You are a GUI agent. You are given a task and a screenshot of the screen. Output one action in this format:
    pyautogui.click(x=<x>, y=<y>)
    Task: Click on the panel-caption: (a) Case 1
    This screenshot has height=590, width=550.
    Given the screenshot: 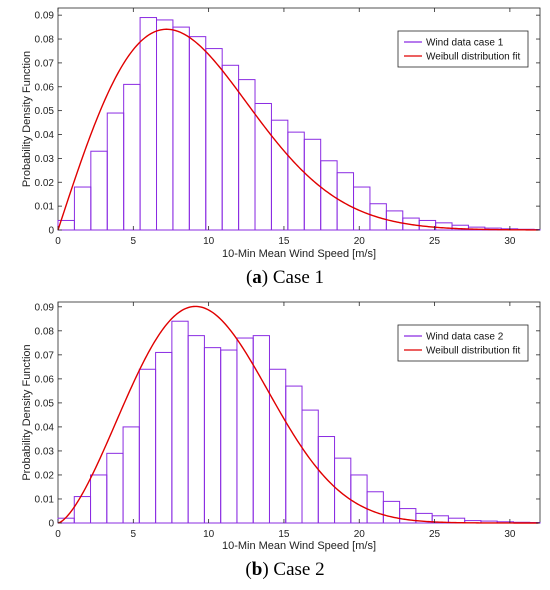 What is the action you would take?
    pyautogui.click(x=285, y=277)
    